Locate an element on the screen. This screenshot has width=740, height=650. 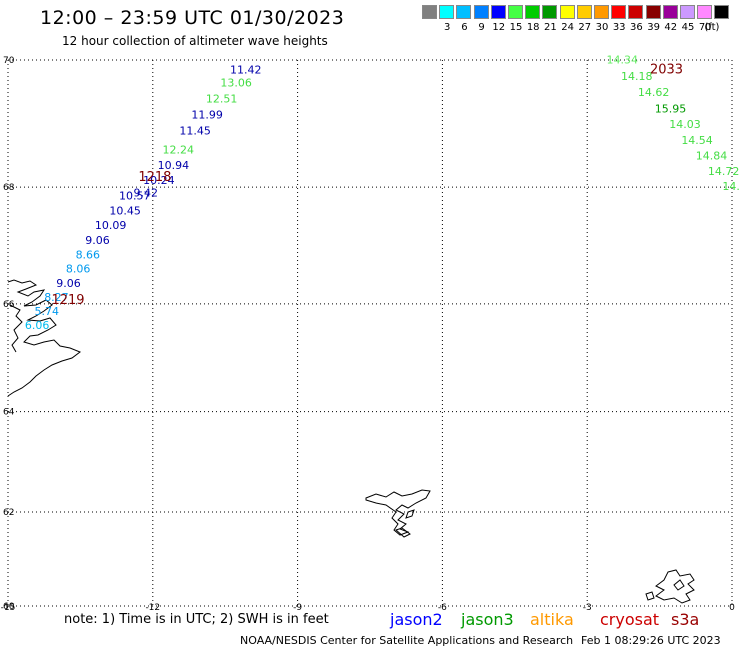
lat-tick-label: 60 is located at coordinates (9, 607).